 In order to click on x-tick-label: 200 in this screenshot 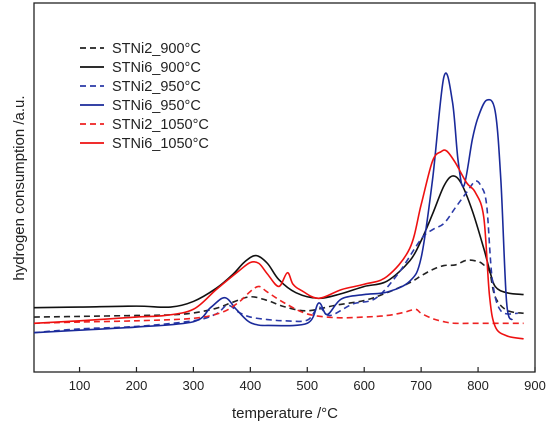, I will do `click(137, 385)`.